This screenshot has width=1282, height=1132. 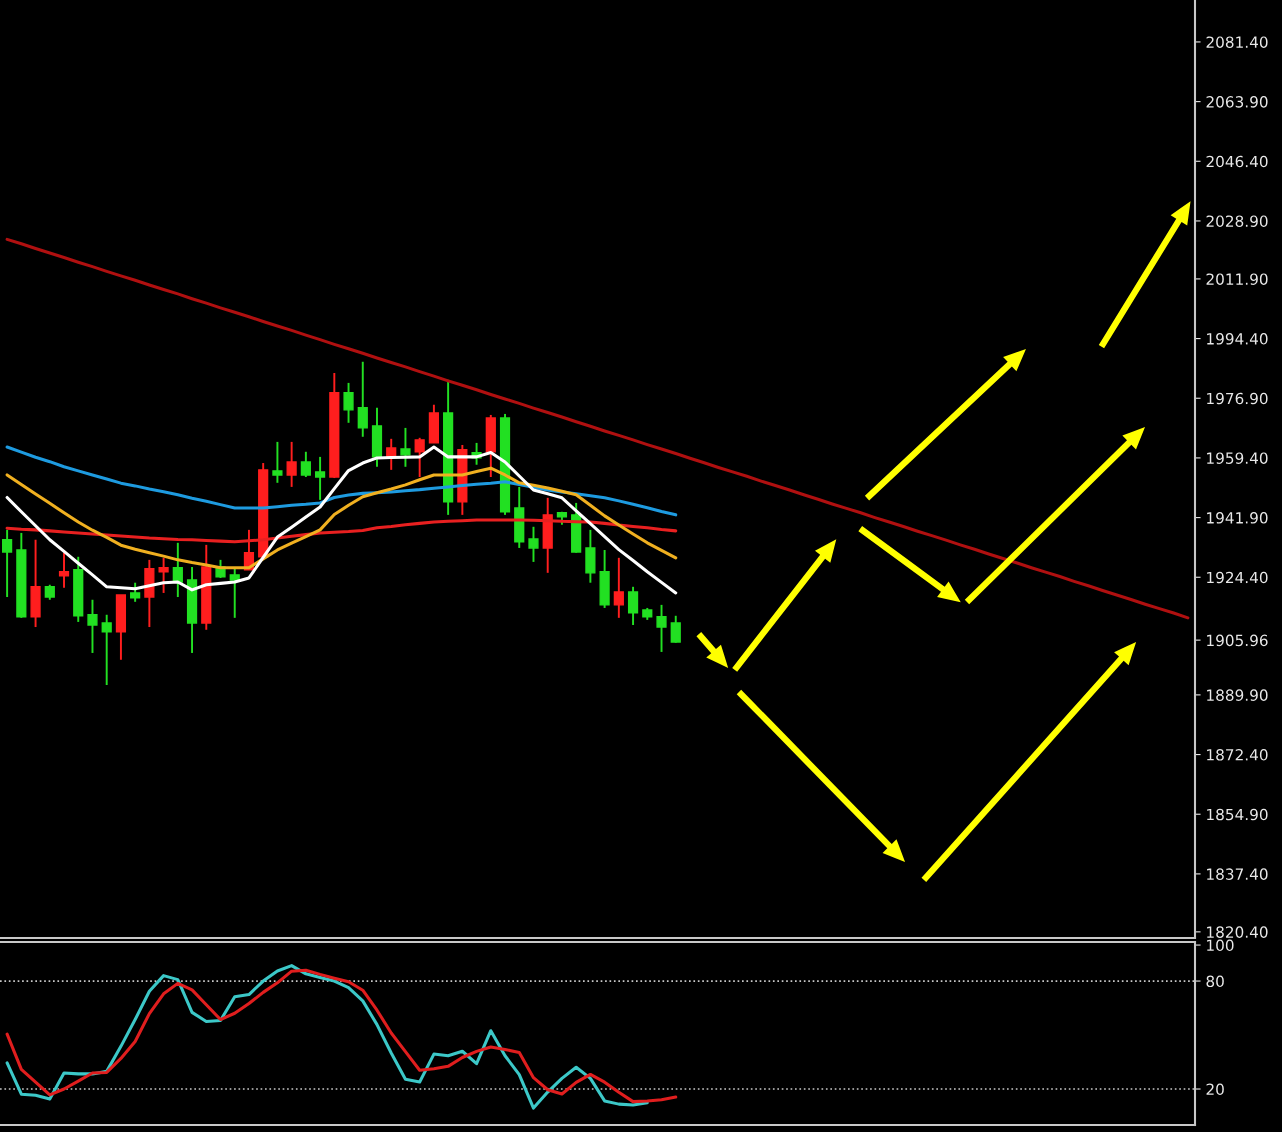 What do you see at coordinates (1237, 932) in the screenshot?
I see `y-tick-label: 1820.40` at bounding box center [1237, 932].